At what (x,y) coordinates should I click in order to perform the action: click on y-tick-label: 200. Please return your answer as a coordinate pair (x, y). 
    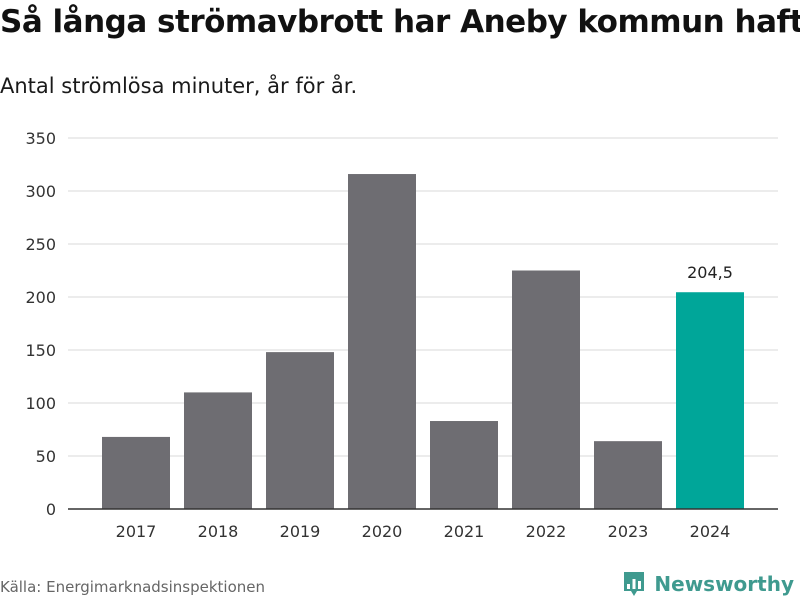
    Looking at the image, I should click on (40, 297).